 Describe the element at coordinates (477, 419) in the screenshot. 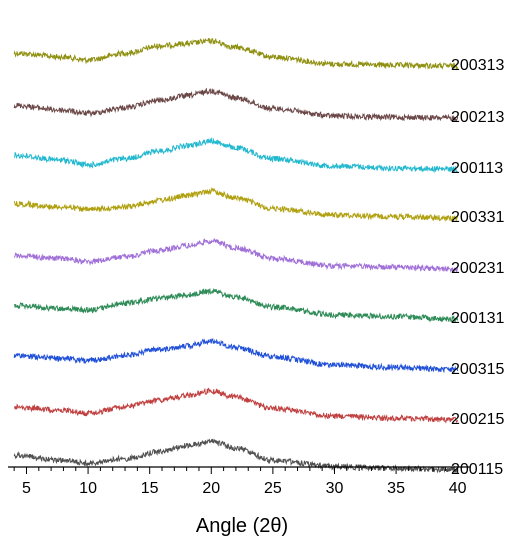

I see `series-label-200215: 200215` at that location.